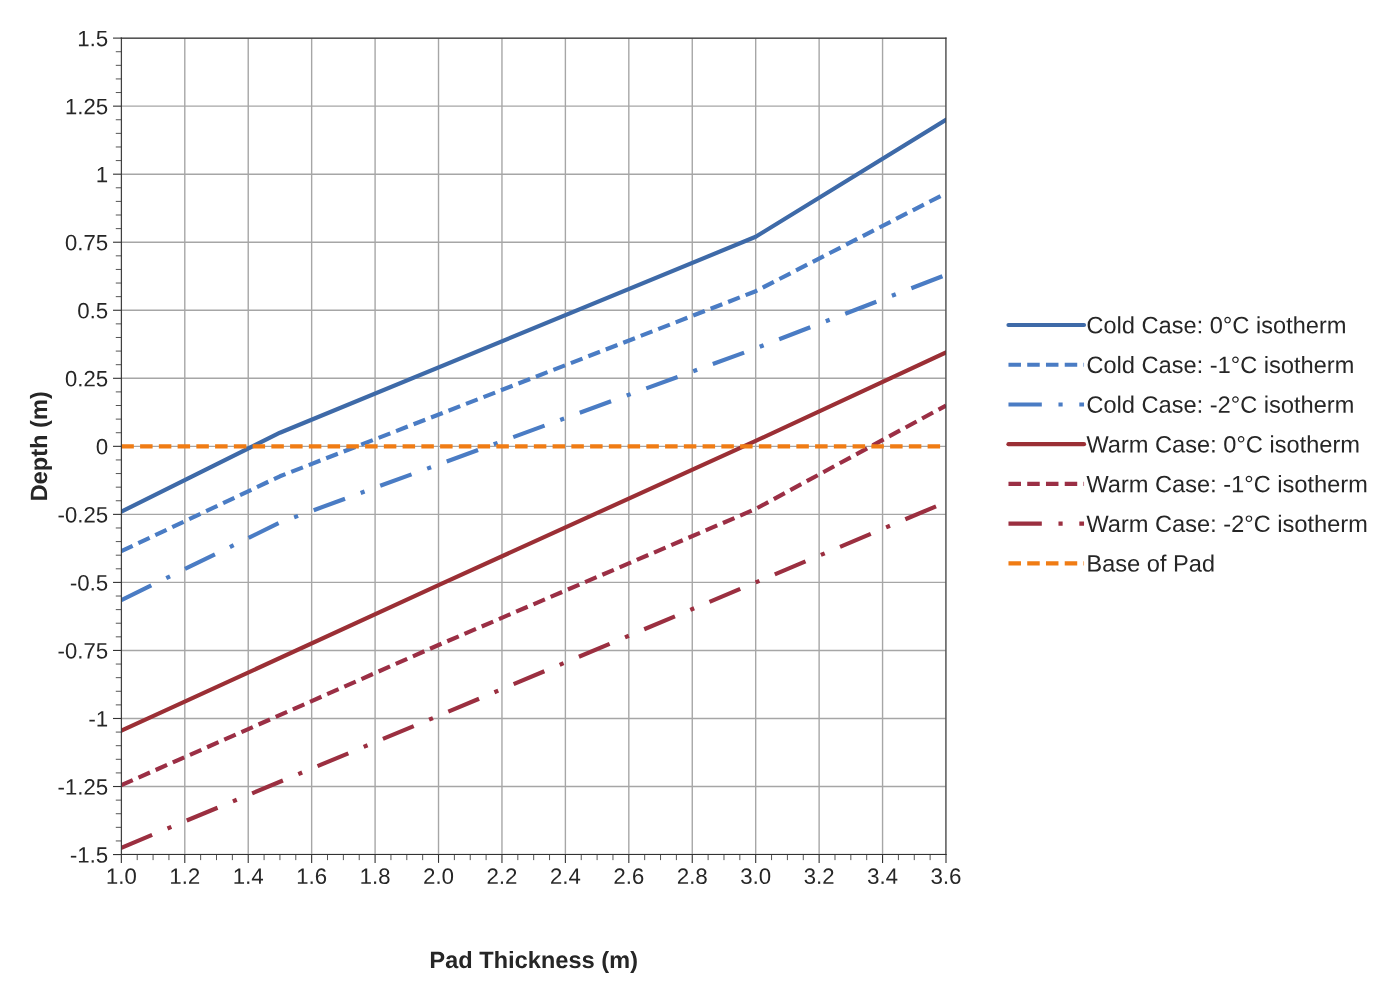  What do you see at coordinates (533, 961) in the screenshot?
I see `x-axis-title: Pad Thickness (m)` at bounding box center [533, 961].